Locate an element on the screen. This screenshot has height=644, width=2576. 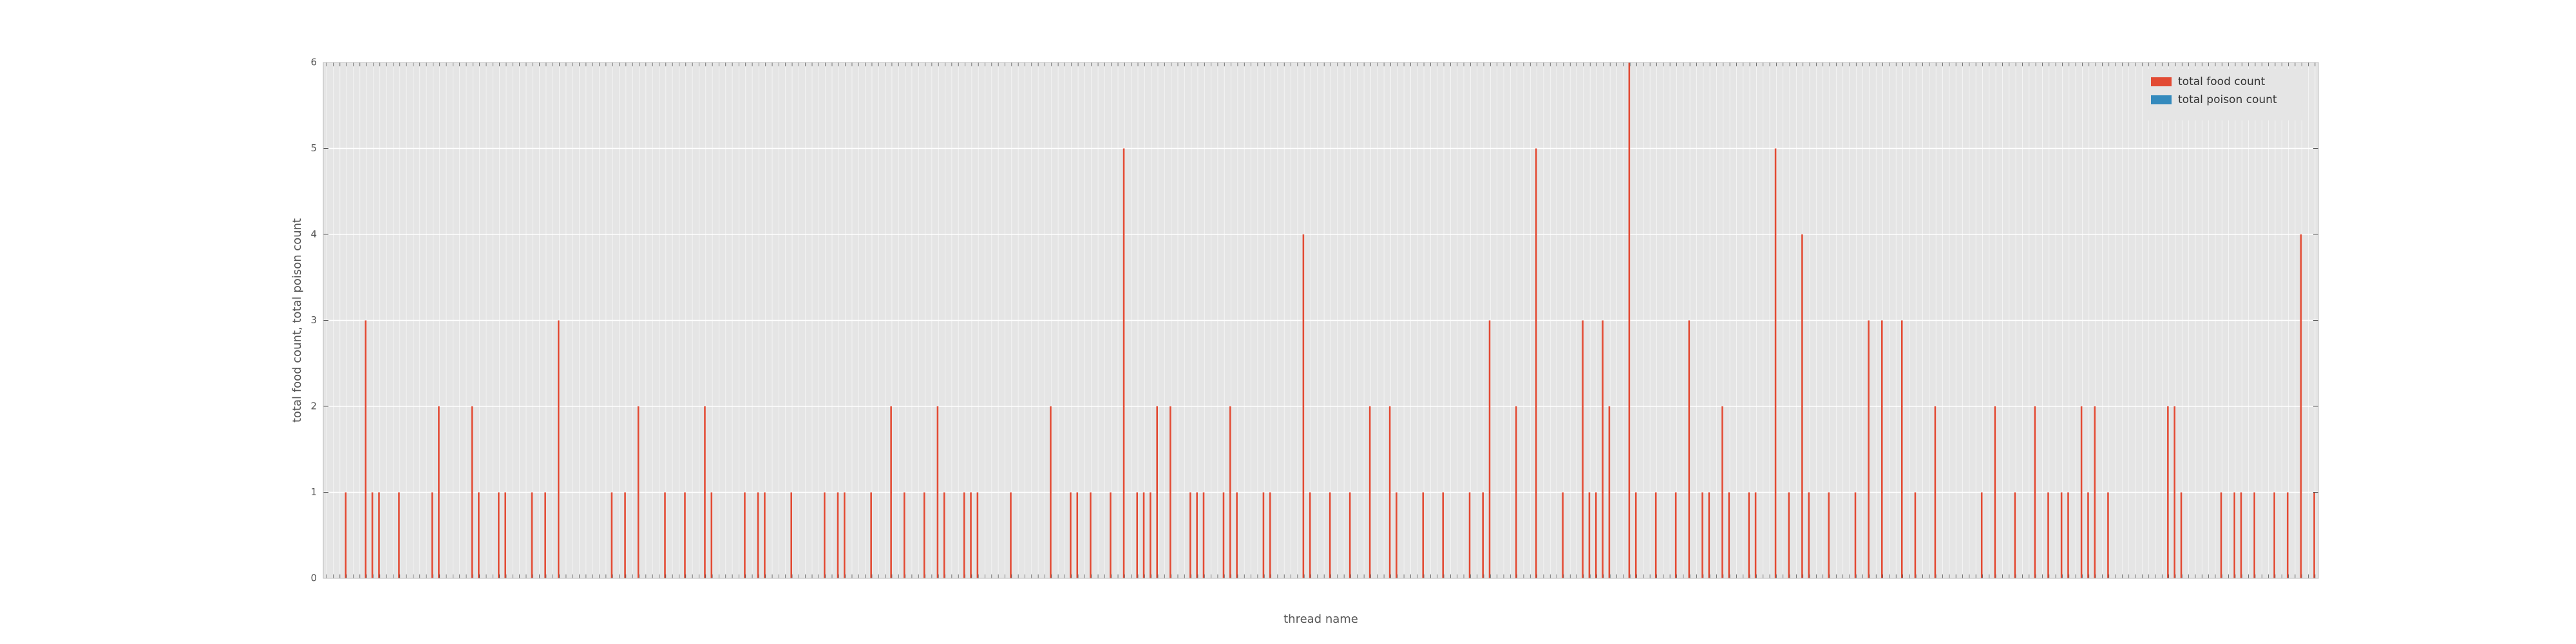
legend: total food count total poison count is located at coordinates (2225, 95).